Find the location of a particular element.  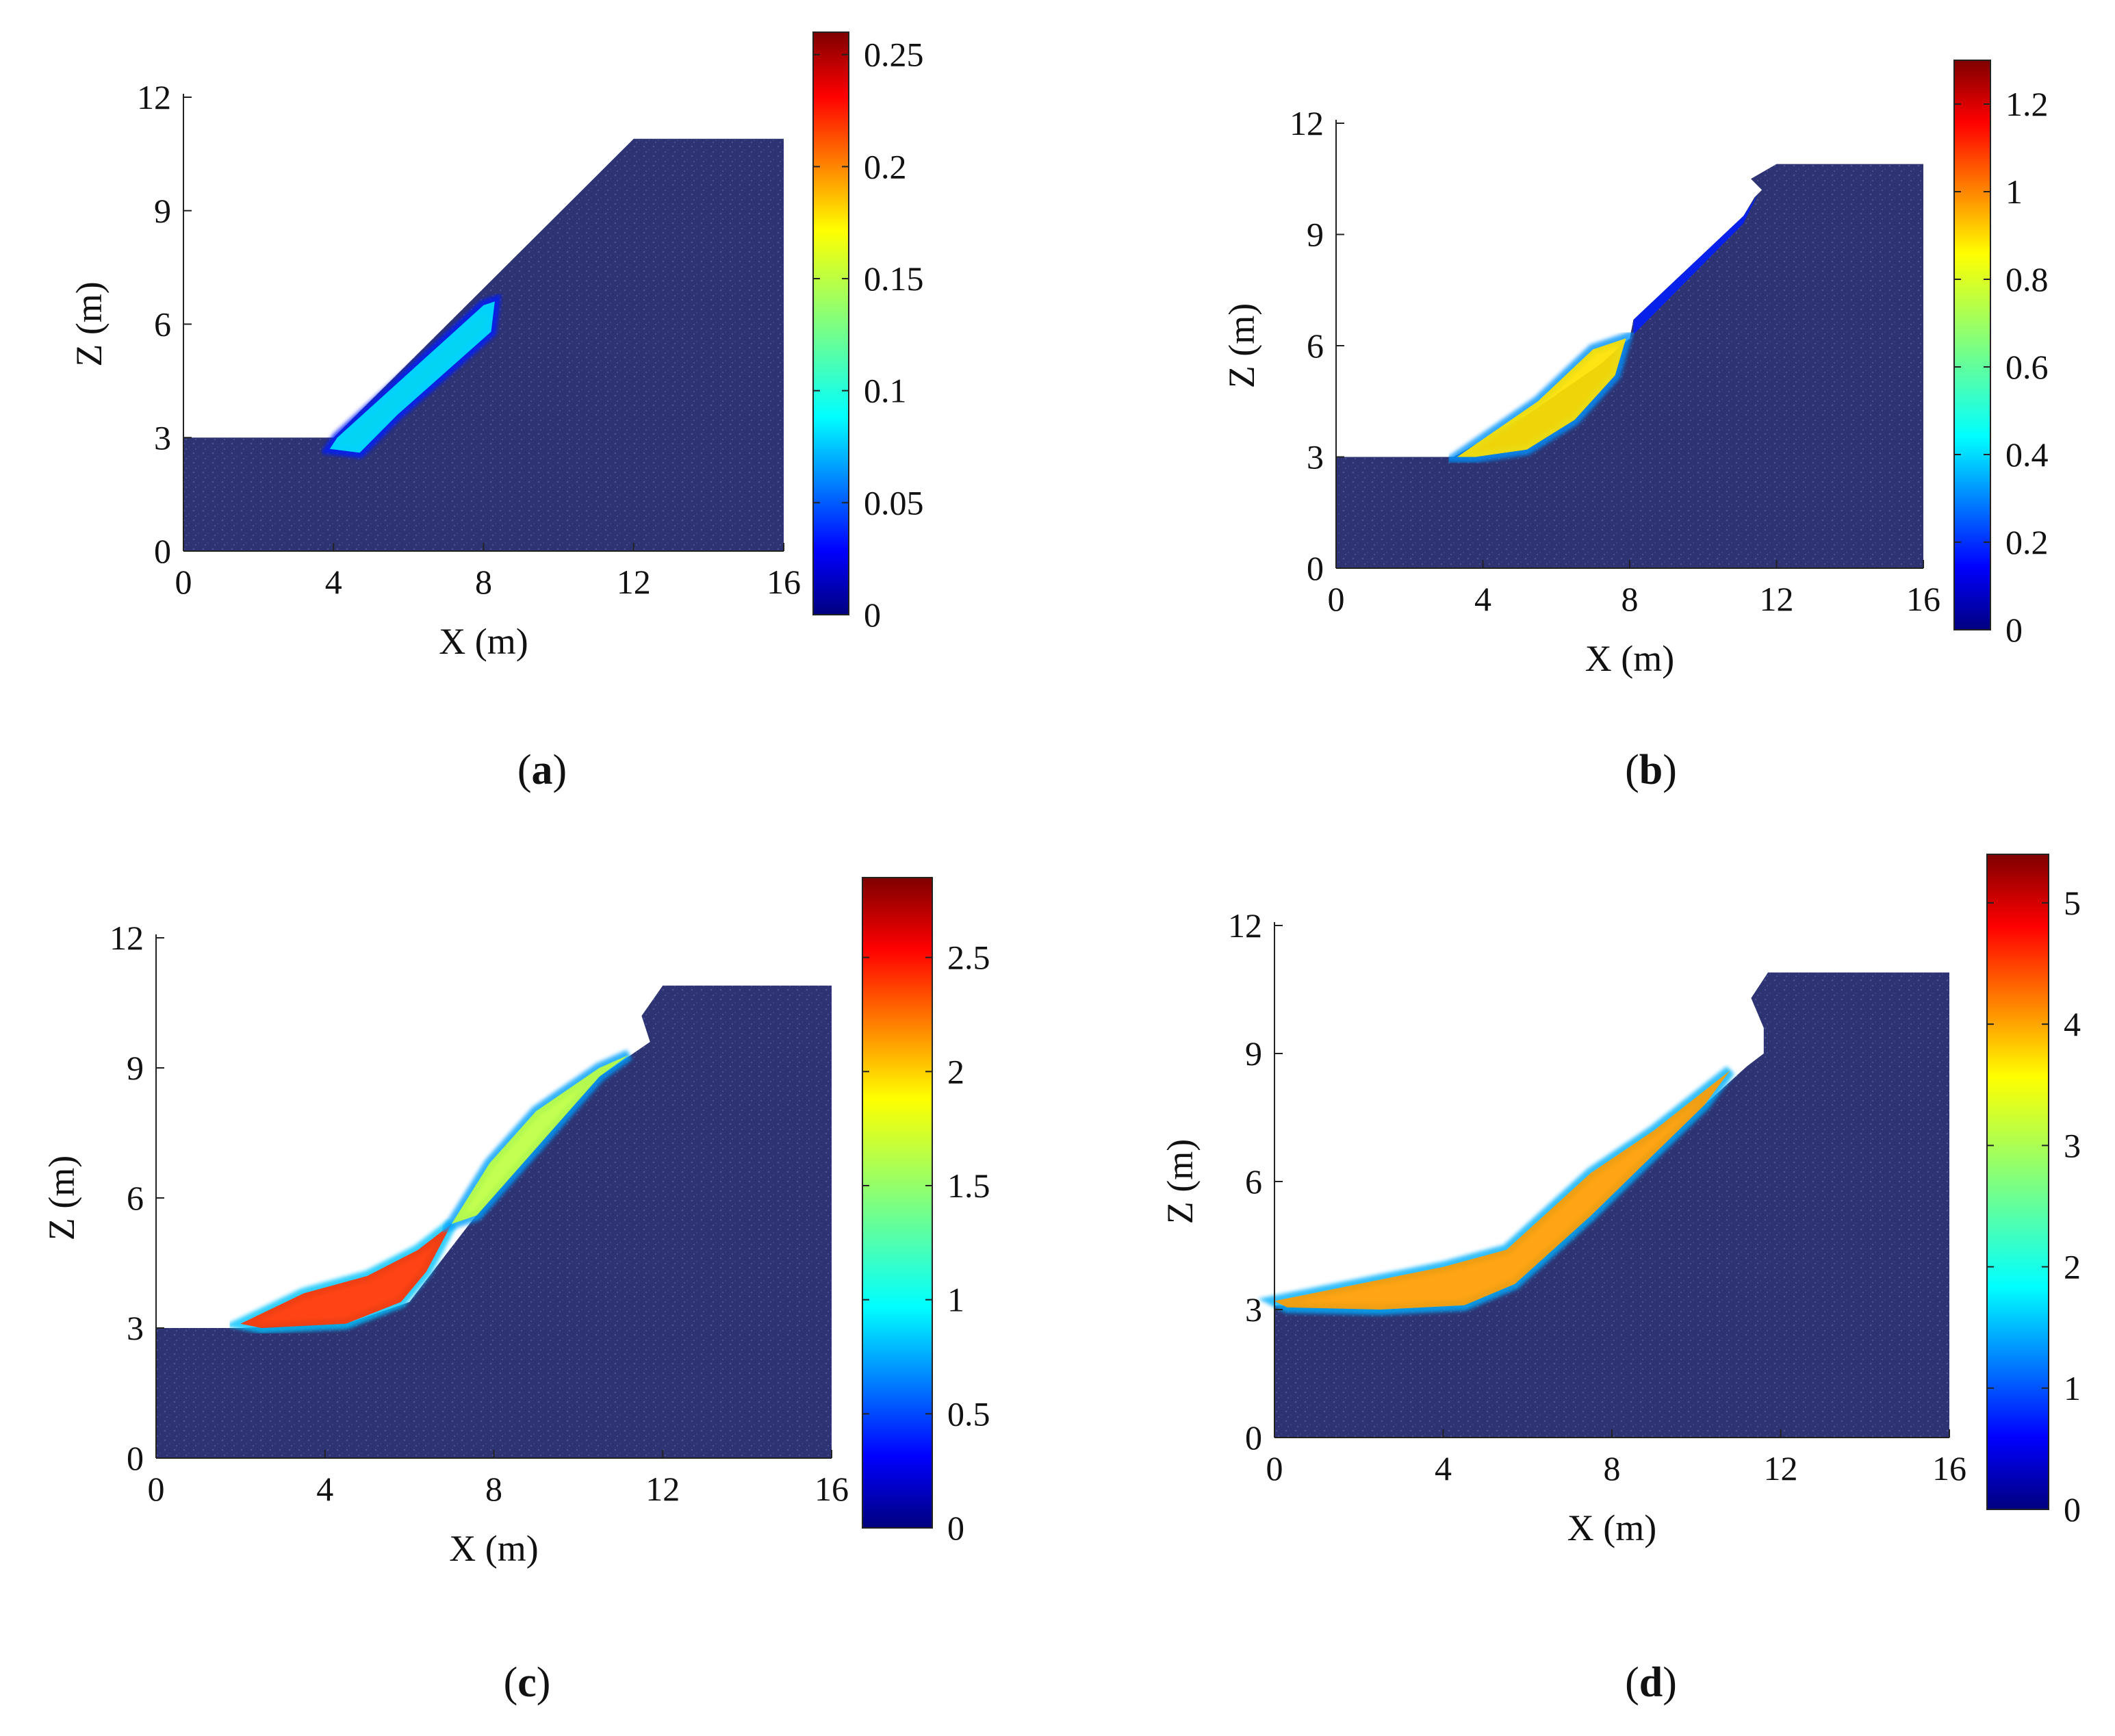

colorbar-tick-label: 2.5 is located at coordinates (969, 958).